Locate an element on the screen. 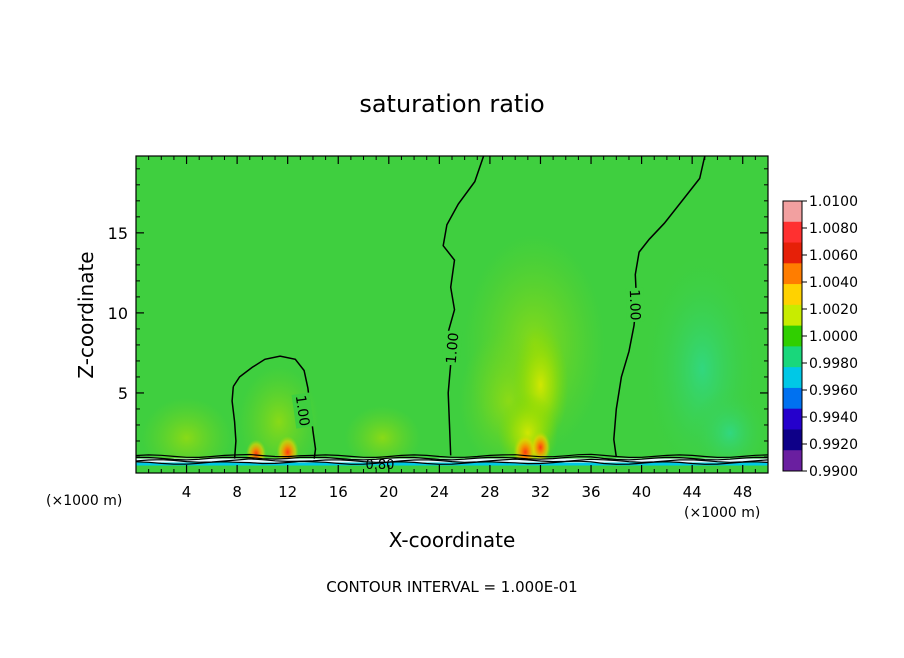 This screenshot has width=904, height=658. contour-label-group-2: 1.00 is located at coordinates (635, 305).